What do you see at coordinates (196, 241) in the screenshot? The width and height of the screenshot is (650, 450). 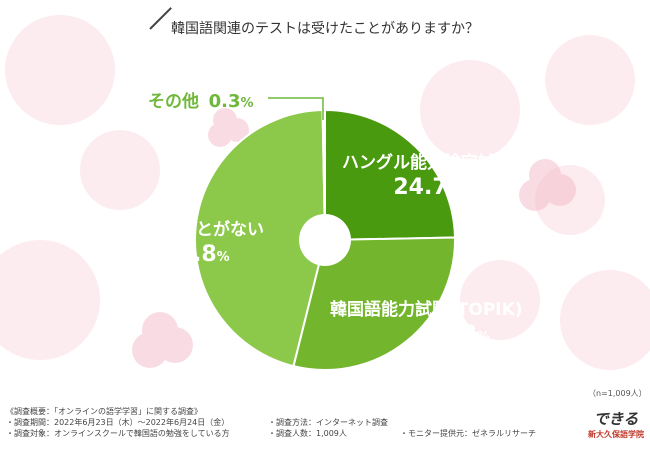 I see `label-none: 受けたことがない 45.8%` at bounding box center [196, 241].